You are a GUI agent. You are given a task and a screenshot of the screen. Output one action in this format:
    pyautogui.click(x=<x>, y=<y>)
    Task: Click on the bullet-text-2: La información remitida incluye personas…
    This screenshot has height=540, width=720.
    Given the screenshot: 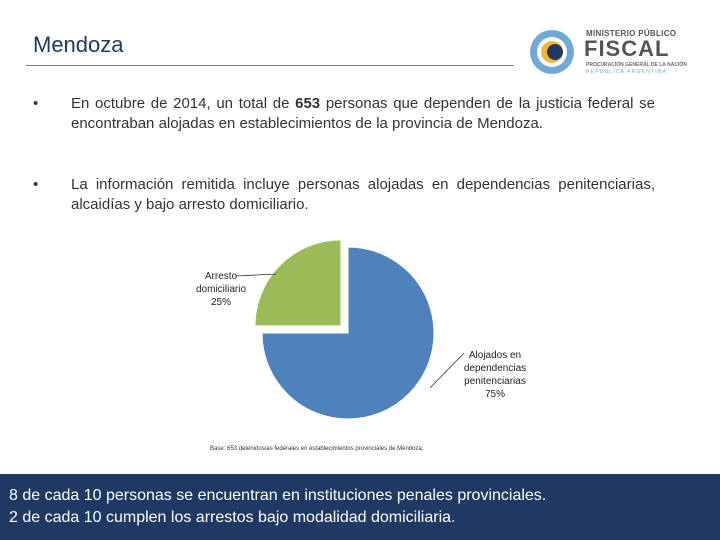 What is the action you would take?
    pyautogui.click(x=363, y=194)
    